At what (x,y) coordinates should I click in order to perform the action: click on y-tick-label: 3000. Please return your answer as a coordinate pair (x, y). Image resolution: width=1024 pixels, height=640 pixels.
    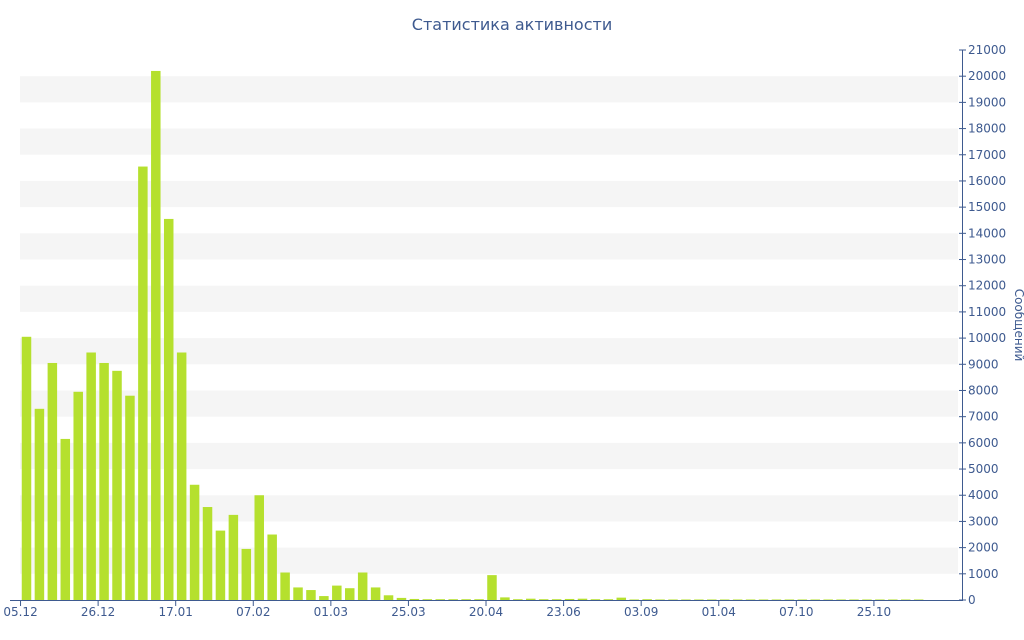
    Looking at the image, I should click on (983, 521).